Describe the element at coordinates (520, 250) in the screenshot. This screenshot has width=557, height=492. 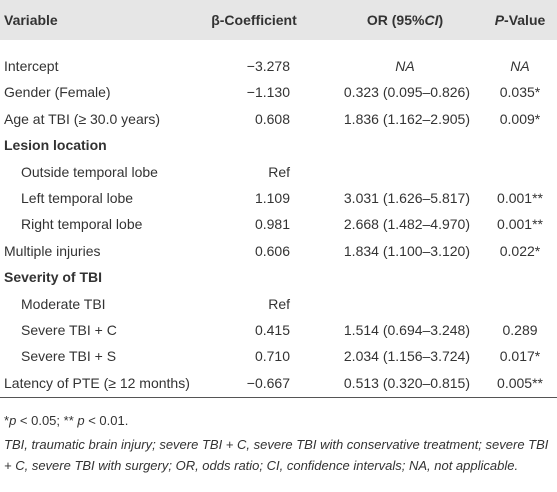
I see `table-cell: 0.022*` at that location.